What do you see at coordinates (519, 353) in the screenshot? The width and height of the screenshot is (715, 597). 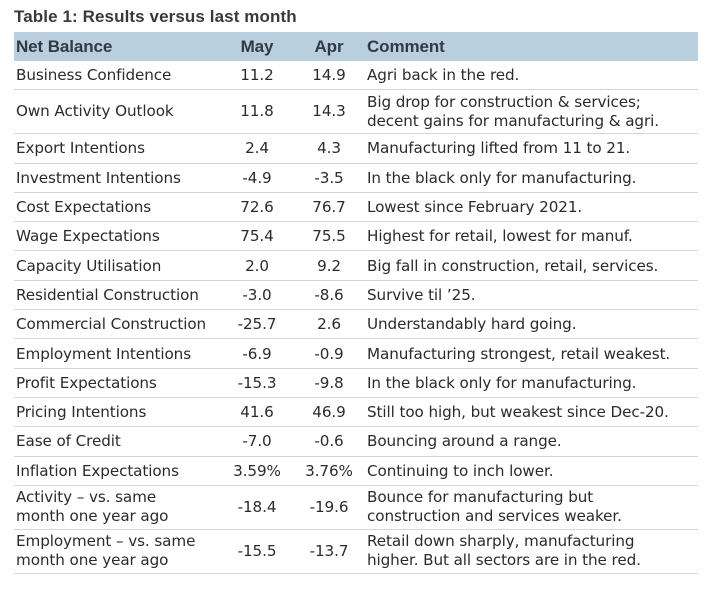 I see `row-comment-line: Manufacturing strongest, retail weakest.` at bounding box center [519, 353].